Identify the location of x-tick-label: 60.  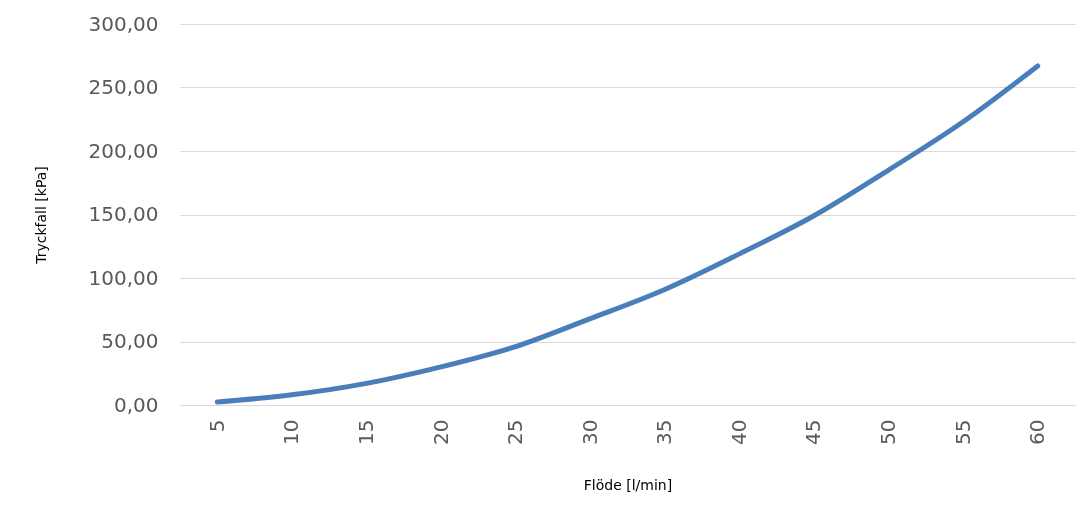
(1037, 432).